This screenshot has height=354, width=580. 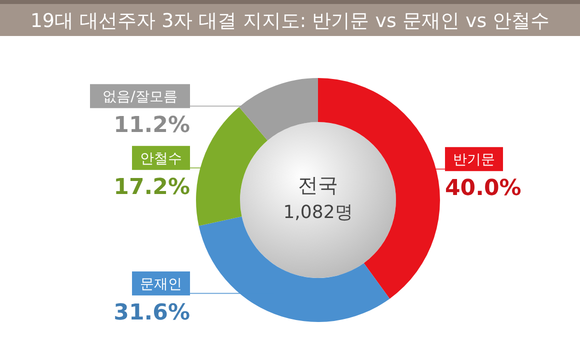 What do you see at coordinates (318, 212) in the screenshot?
I see `text: 1,082명` at bounding box center [318, 212].